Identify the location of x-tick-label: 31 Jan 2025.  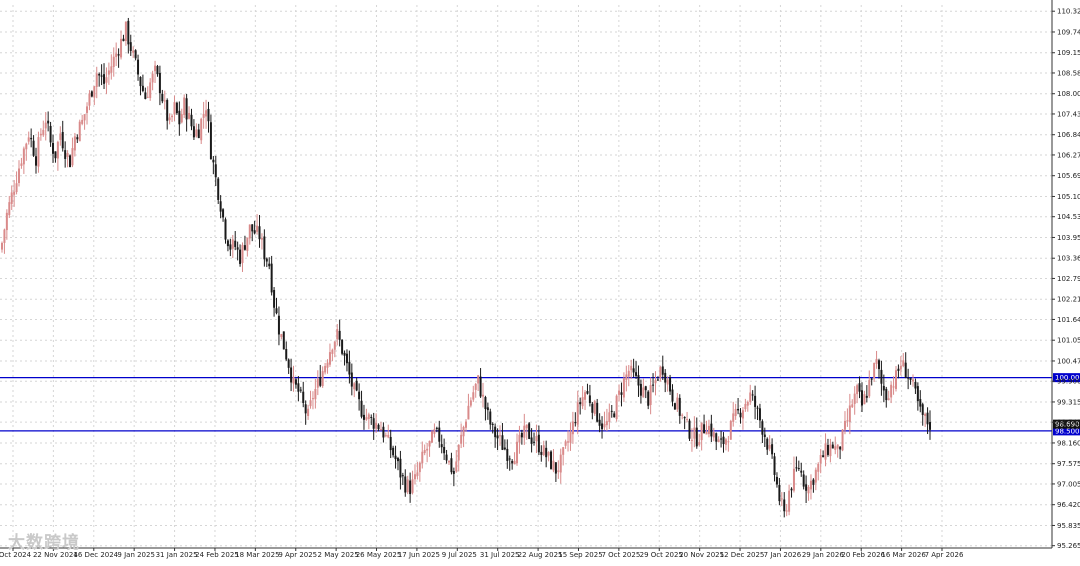
(177, 555).